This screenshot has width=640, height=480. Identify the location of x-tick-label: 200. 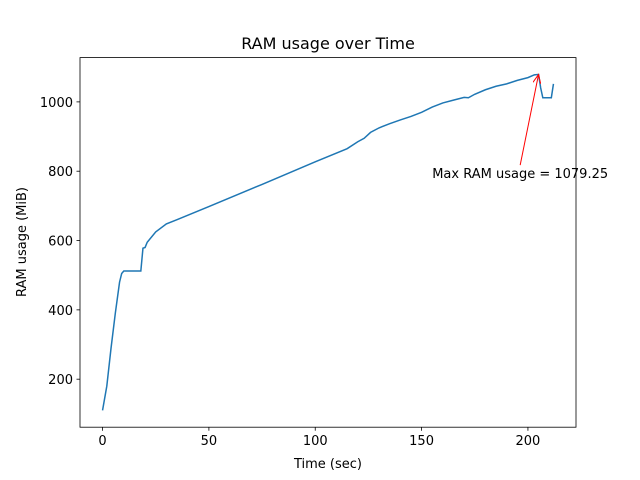
(528, 441).